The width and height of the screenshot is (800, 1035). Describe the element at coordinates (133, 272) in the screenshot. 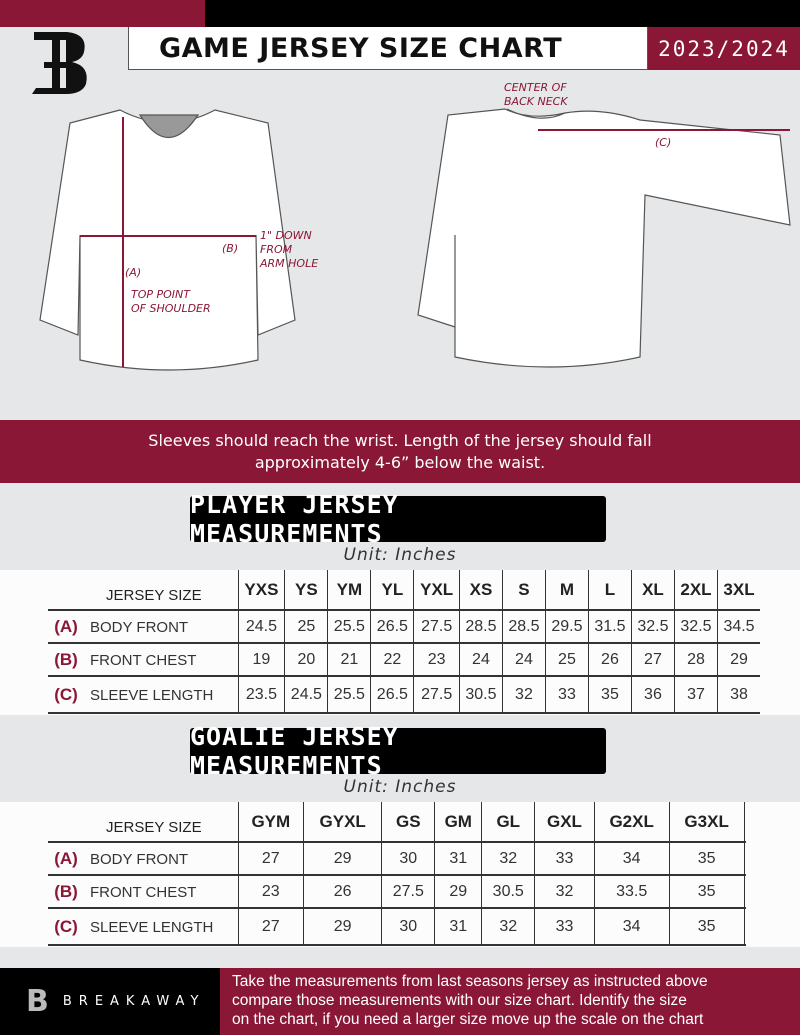

I see `label-a: (A)` at that location.